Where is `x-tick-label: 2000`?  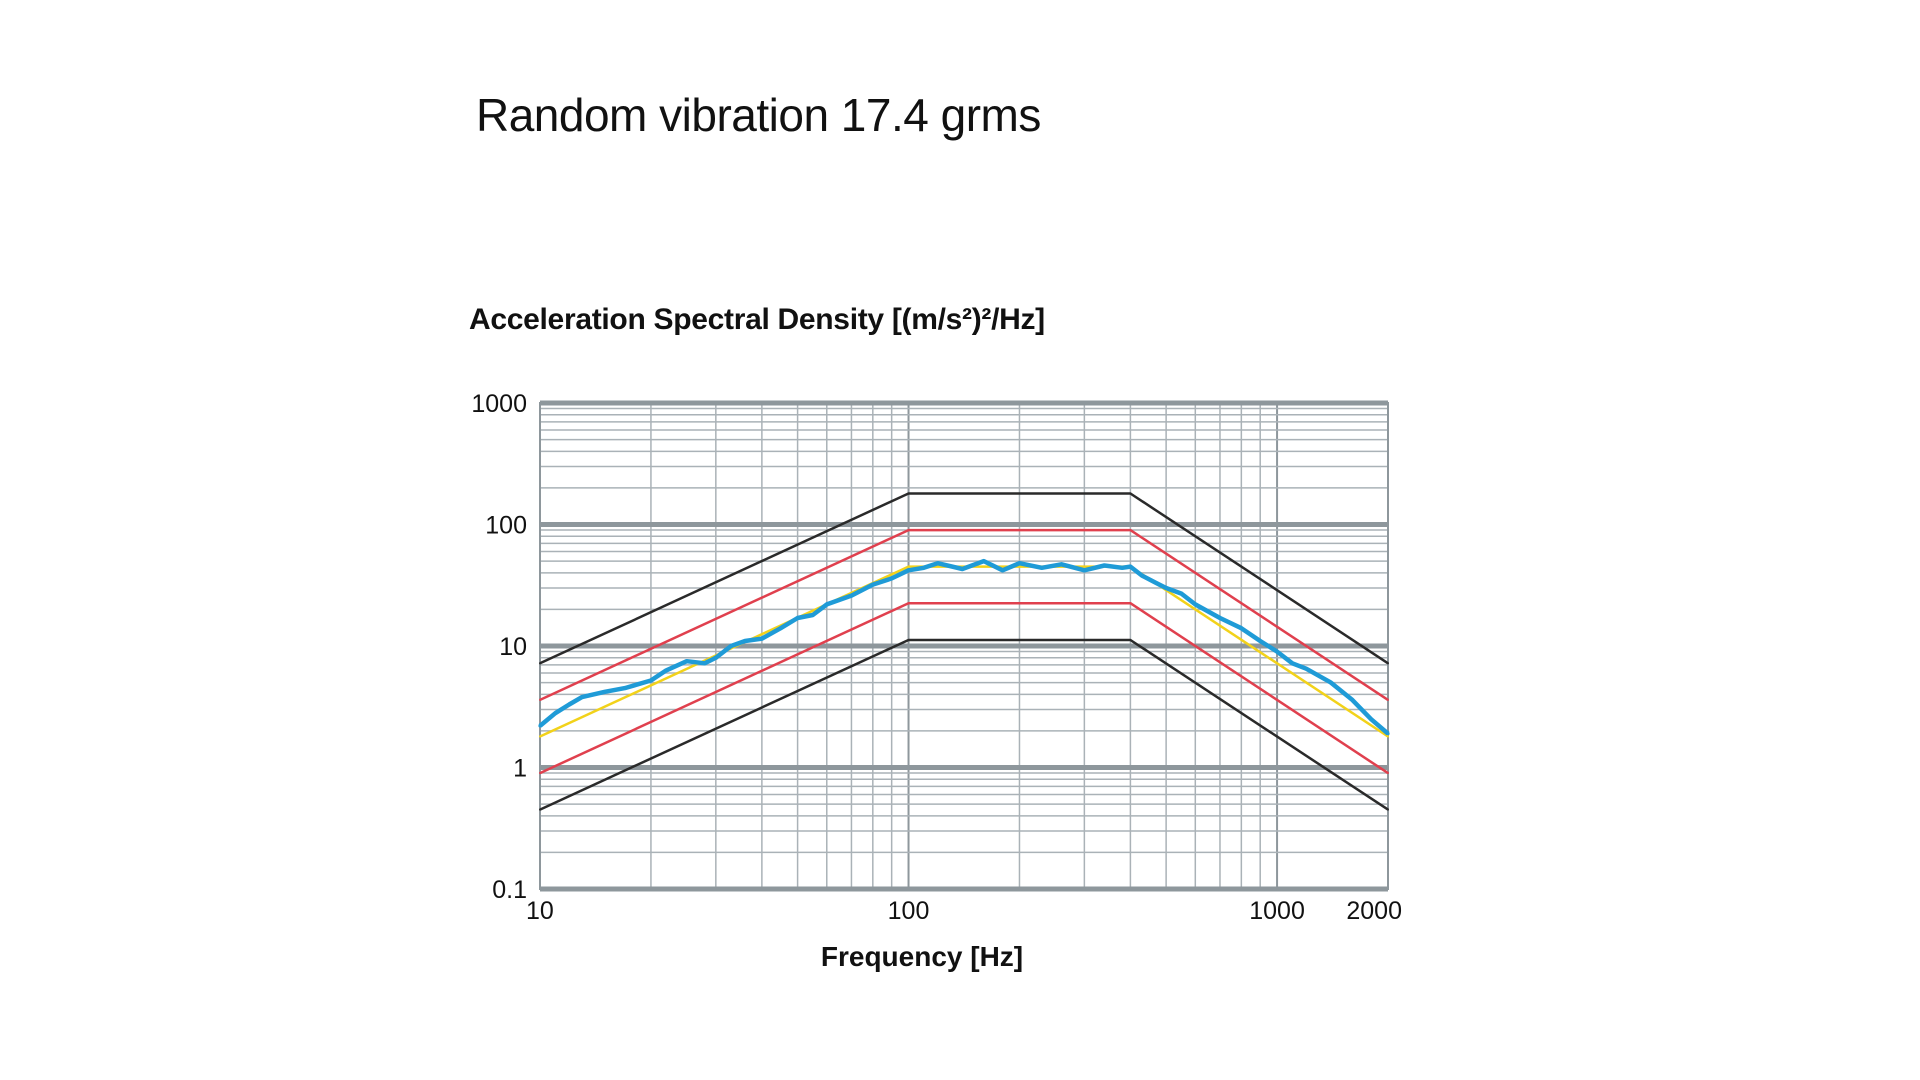 x-tick-label: 2000 is located at coordinates (1374, 911).